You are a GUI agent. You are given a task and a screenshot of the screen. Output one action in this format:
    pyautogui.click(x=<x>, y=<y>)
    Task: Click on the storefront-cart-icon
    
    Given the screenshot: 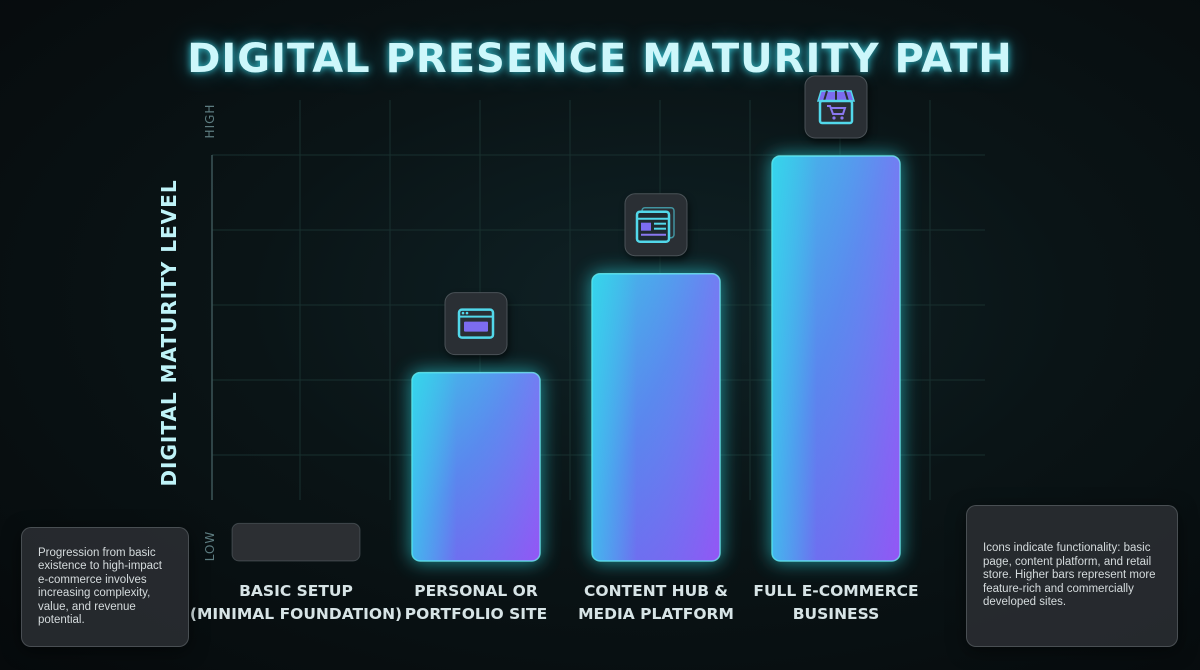 What is the action you would take?
    pyautogui.click(x=836, y=108)
    